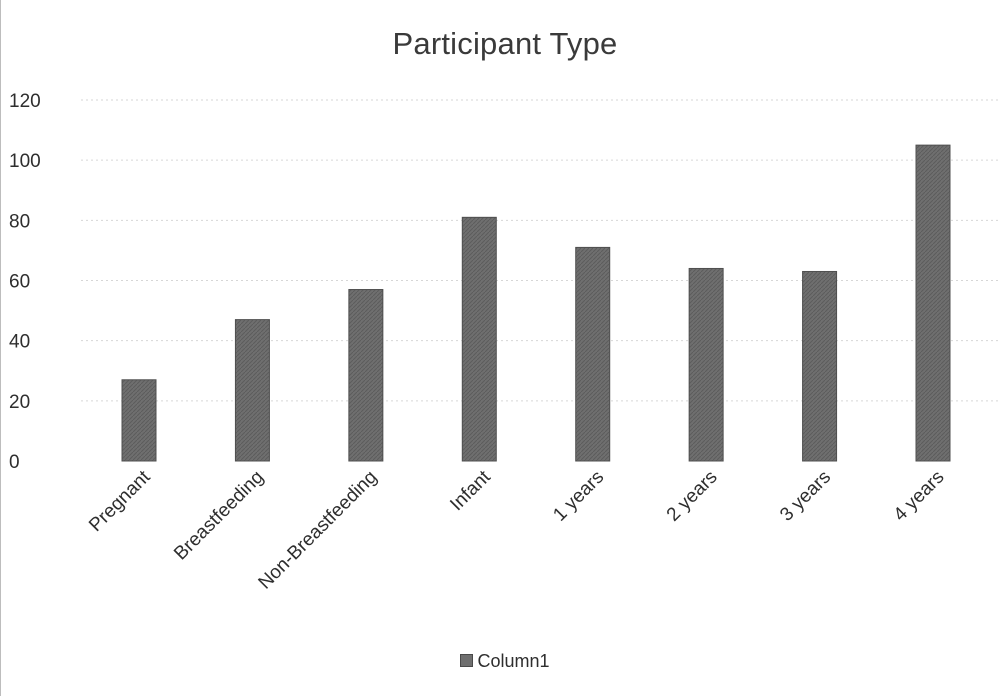  I want to click on y-axis-tick-labels: 0 20 40 60 80 100 120, so click(25, 282).